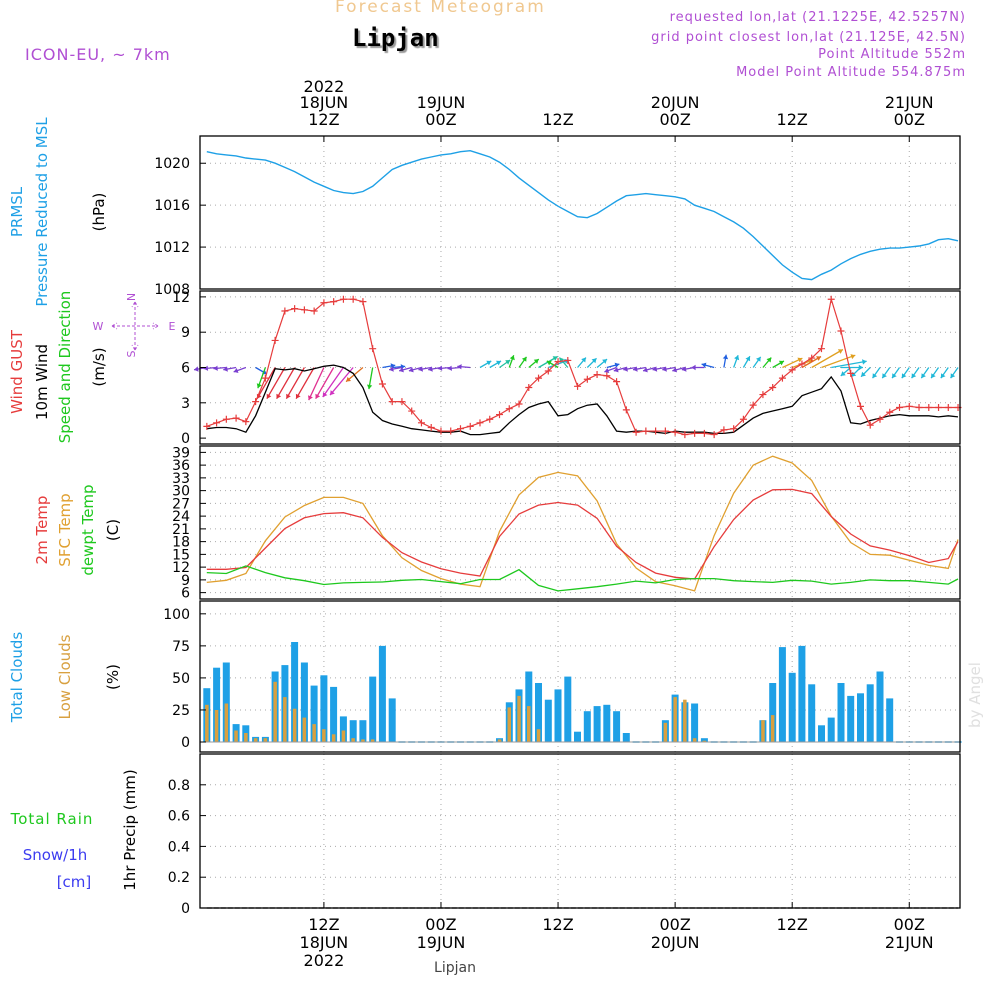 This screenshot has width=1000, height=1000. I want to click on y-tick-label: 1020, so click(172, 164).